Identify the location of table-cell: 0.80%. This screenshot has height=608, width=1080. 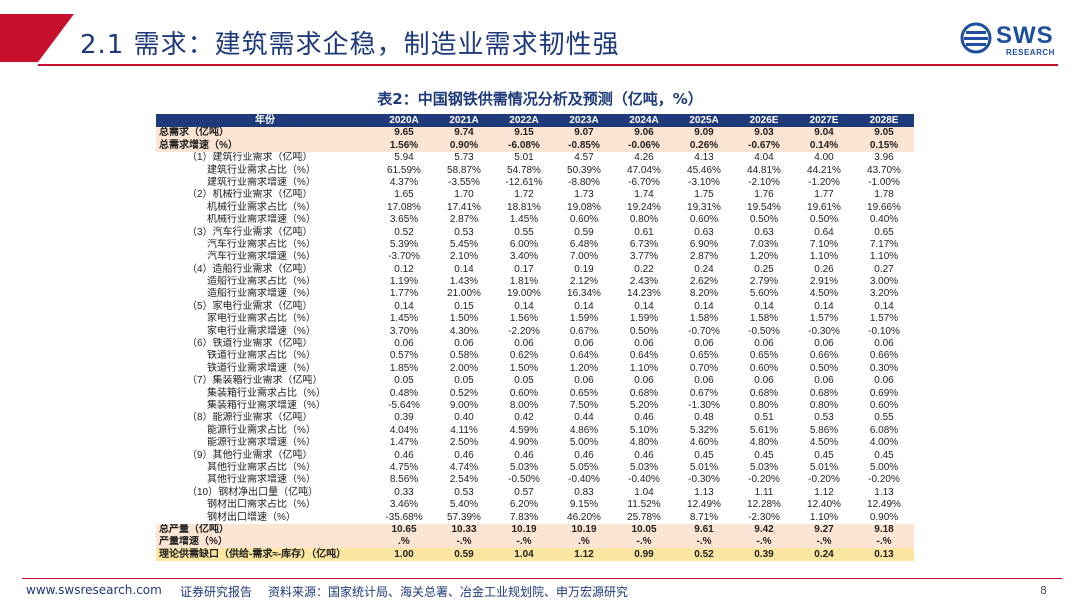
(764, 405).